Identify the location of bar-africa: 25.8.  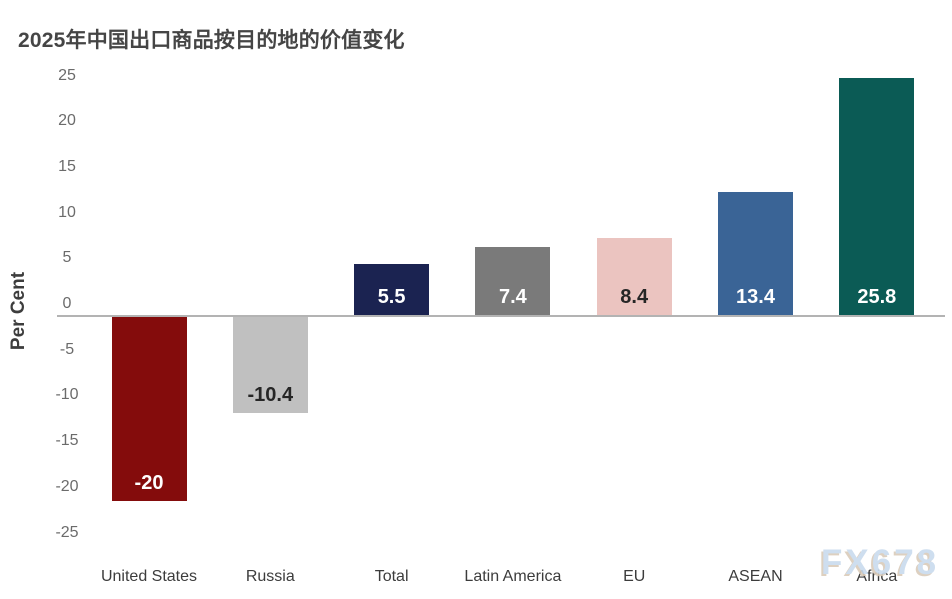
(877, 196).